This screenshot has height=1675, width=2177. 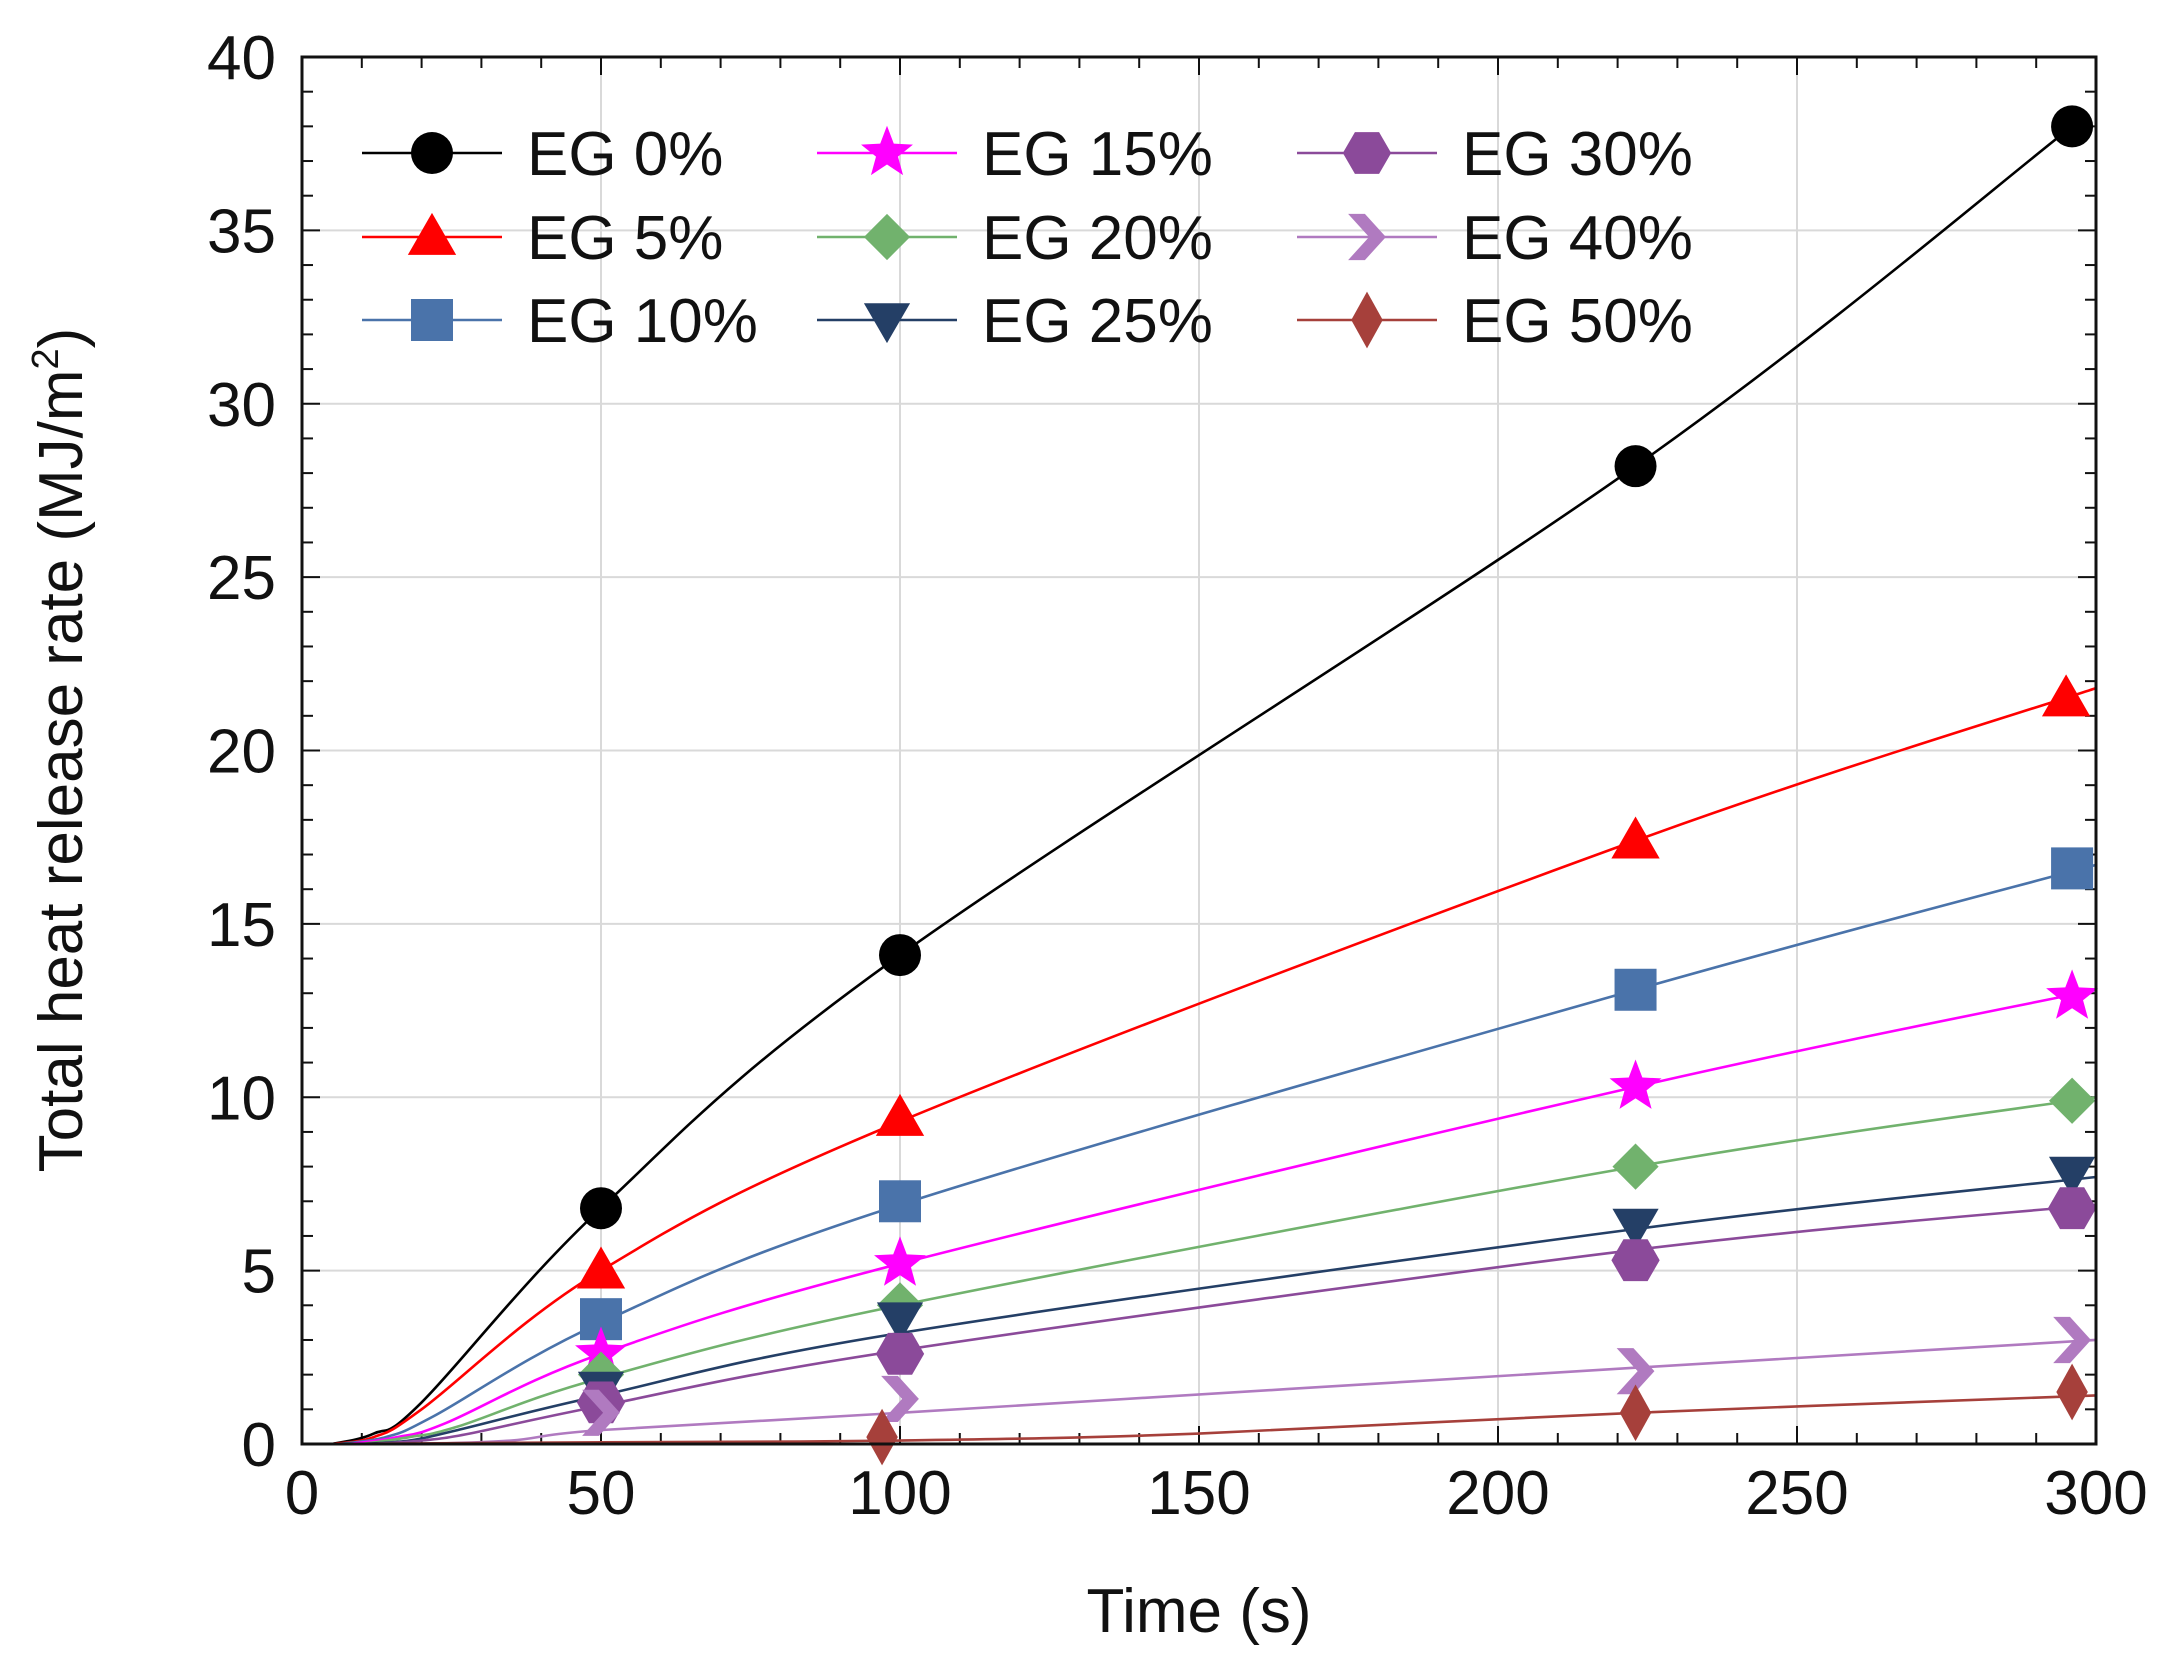 I want to click on legend-item: EG 10%, so click(x=560, y=321).